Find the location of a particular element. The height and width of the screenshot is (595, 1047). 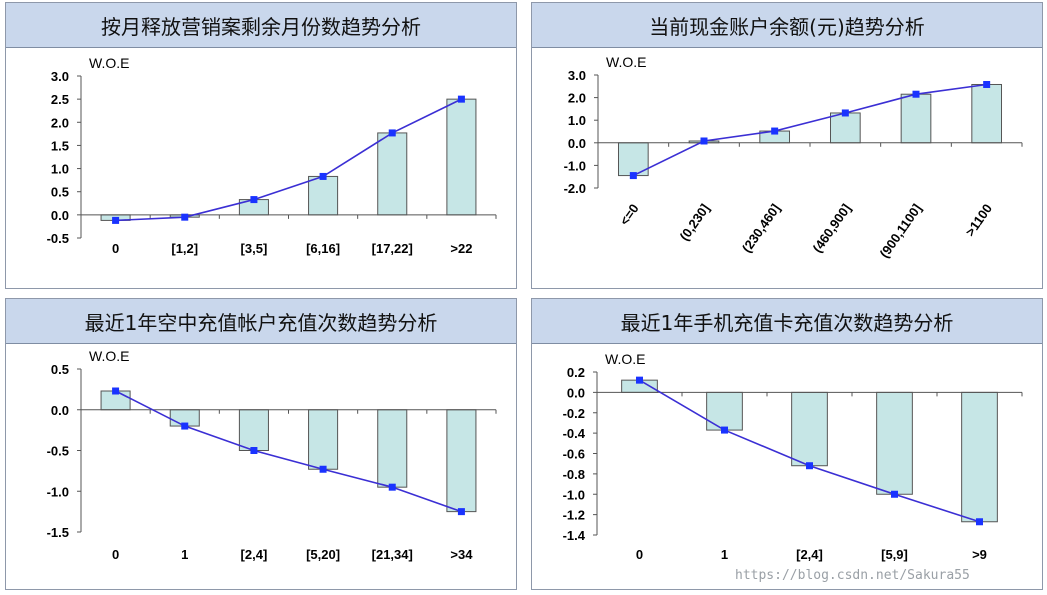

x-tick-label: <=0 is located at coordinates (629, 214).